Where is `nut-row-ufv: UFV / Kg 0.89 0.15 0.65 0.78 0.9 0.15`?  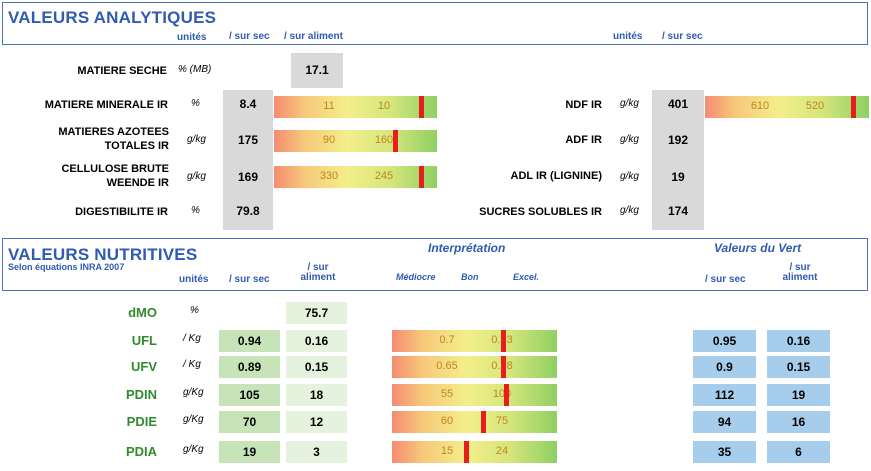
nut-row-ufv: UFV / Kg 0.89 0.15 0.65 0.78 0.9 0.15 is located at coordinates (435, 367).